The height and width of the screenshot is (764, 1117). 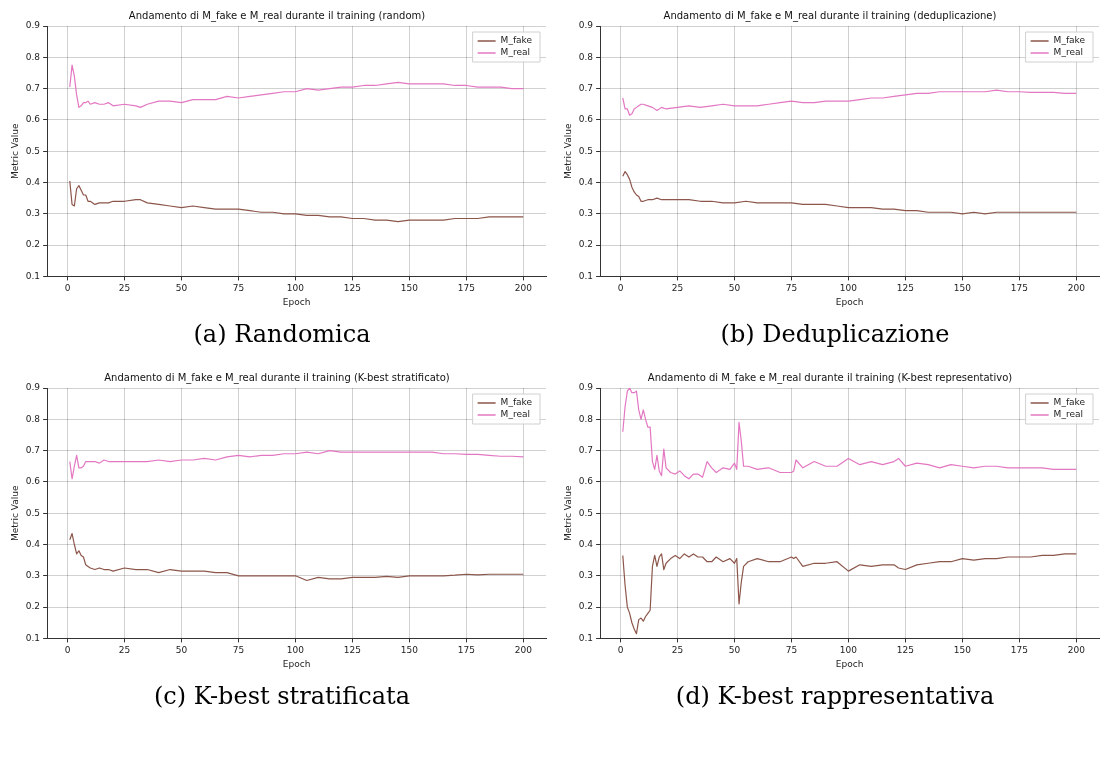 What do you see at coordinates (835, 335) in the screenshot?
I see `text: (b) Deduplicazione` at bounding box center [835, 335].